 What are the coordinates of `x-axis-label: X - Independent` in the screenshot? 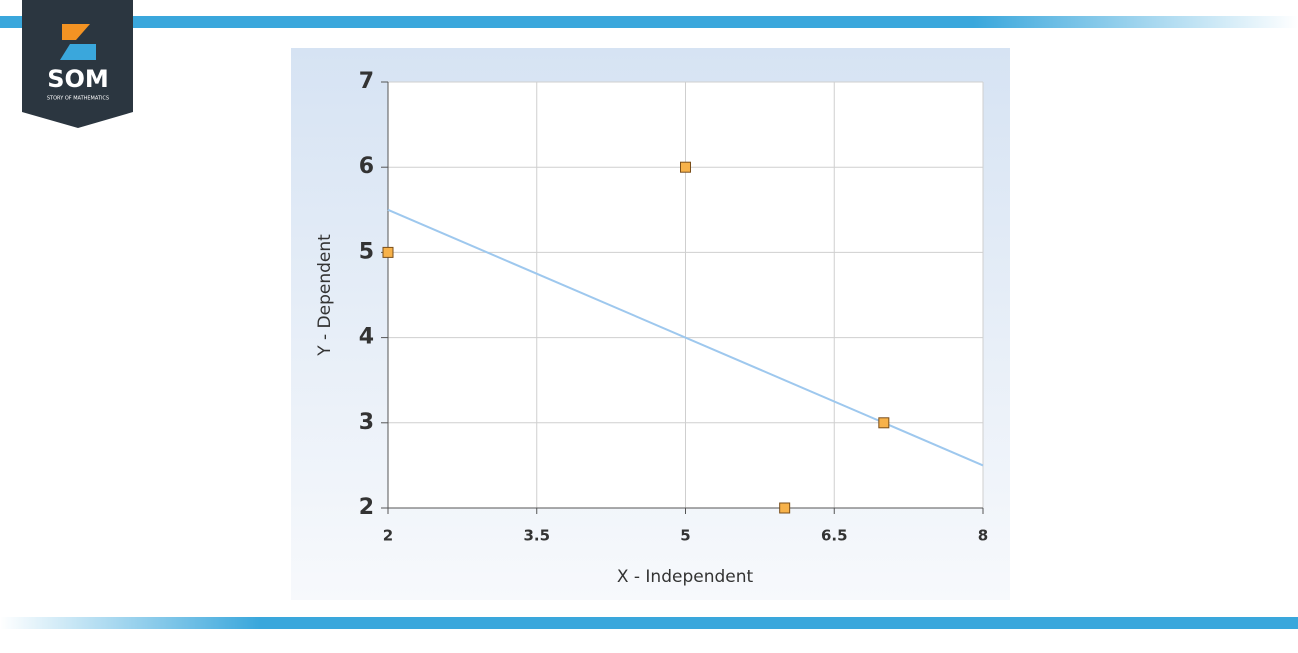 It's located at (685, 577).